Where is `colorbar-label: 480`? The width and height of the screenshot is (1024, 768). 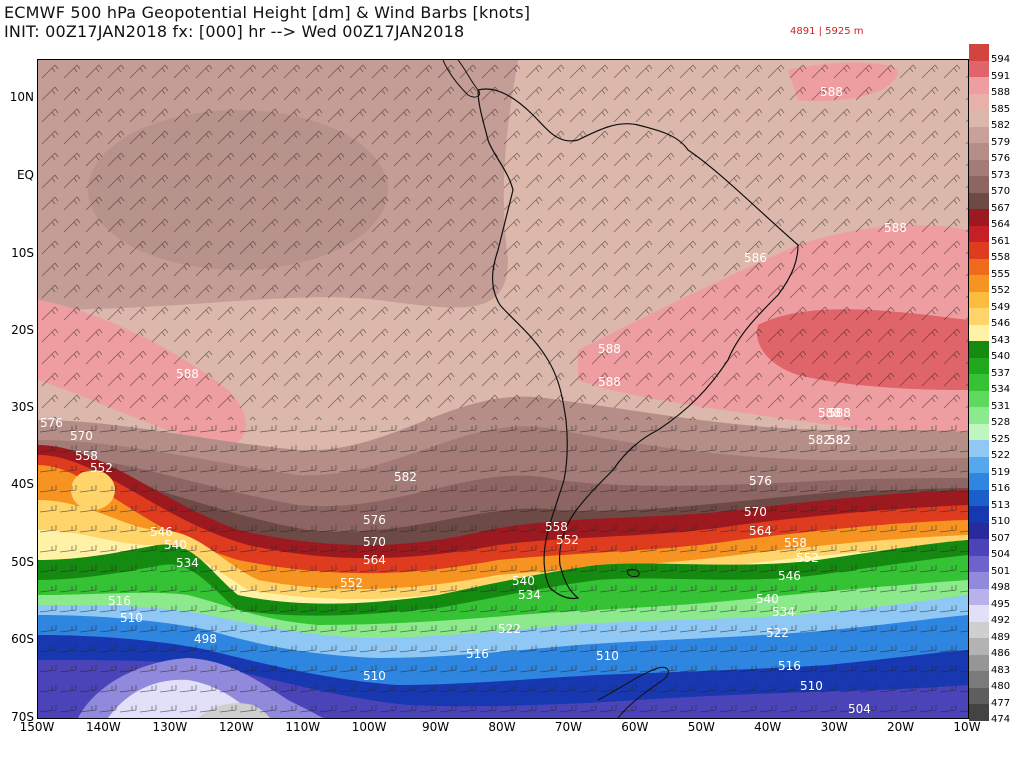 colorbar-label: 480 is located at coordinates (1001, 686).